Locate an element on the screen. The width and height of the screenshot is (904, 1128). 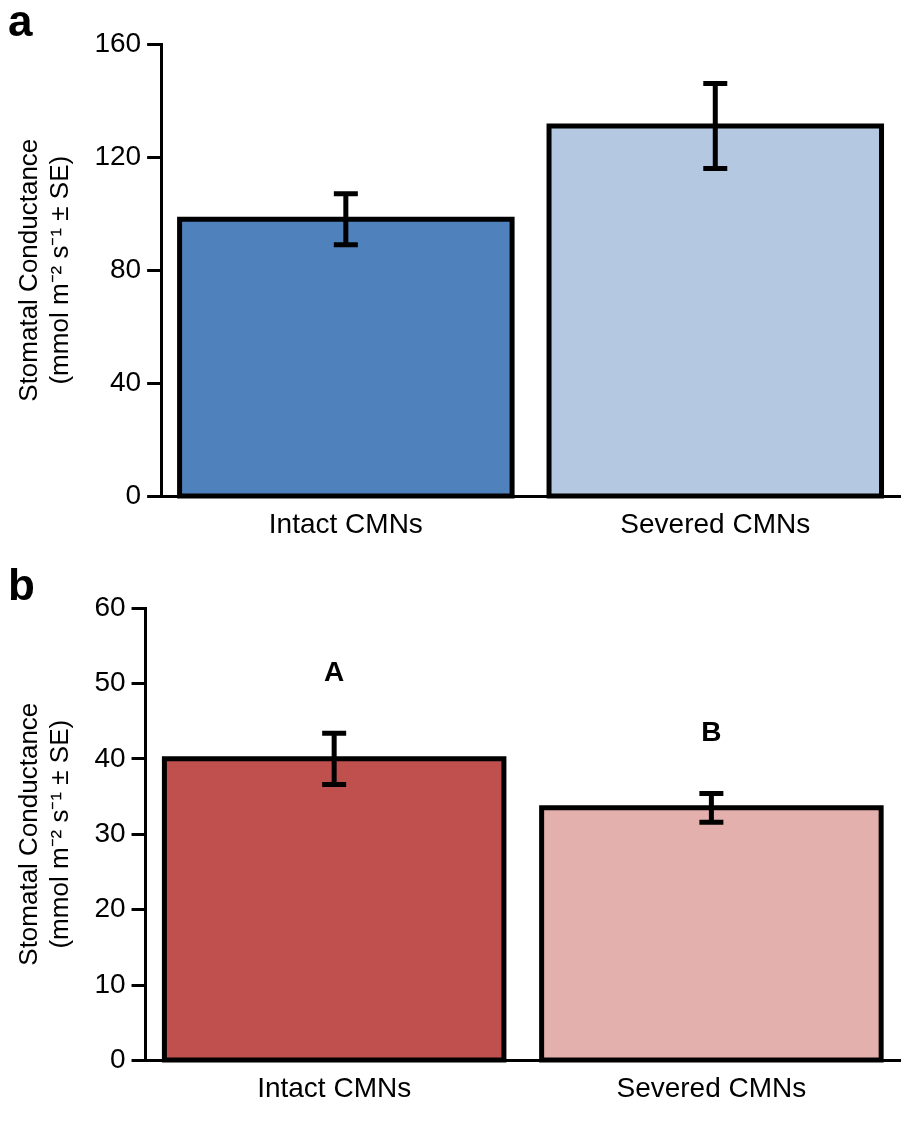
y-tick-label: 20 is located at coordinates (110, 908).